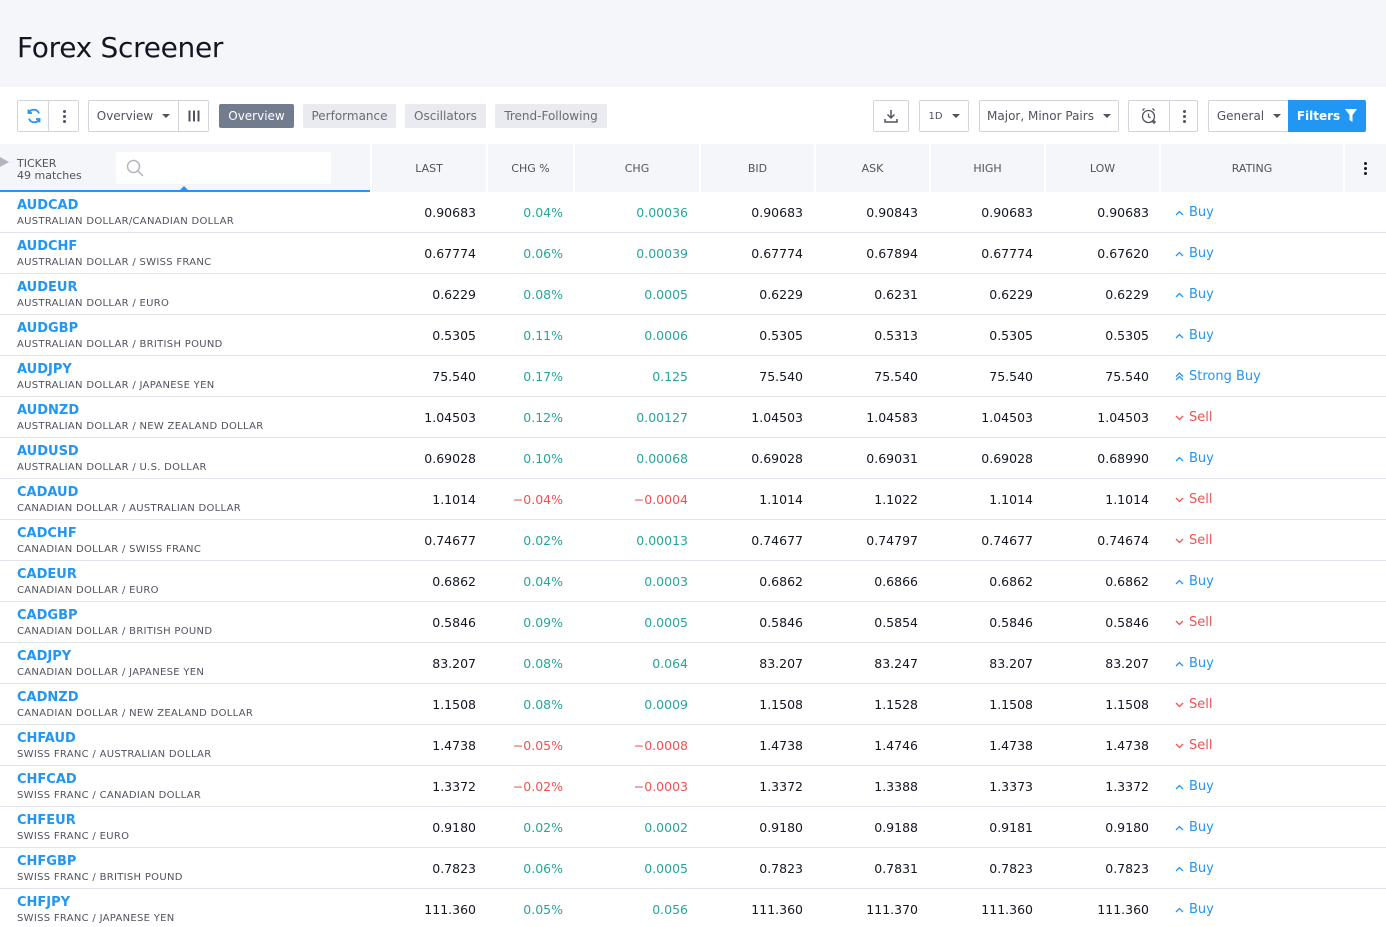  What do you see at coordinates (1364, 168) in the screenshot?
I see `column-settings-button` at bounding box center [1364, 168].